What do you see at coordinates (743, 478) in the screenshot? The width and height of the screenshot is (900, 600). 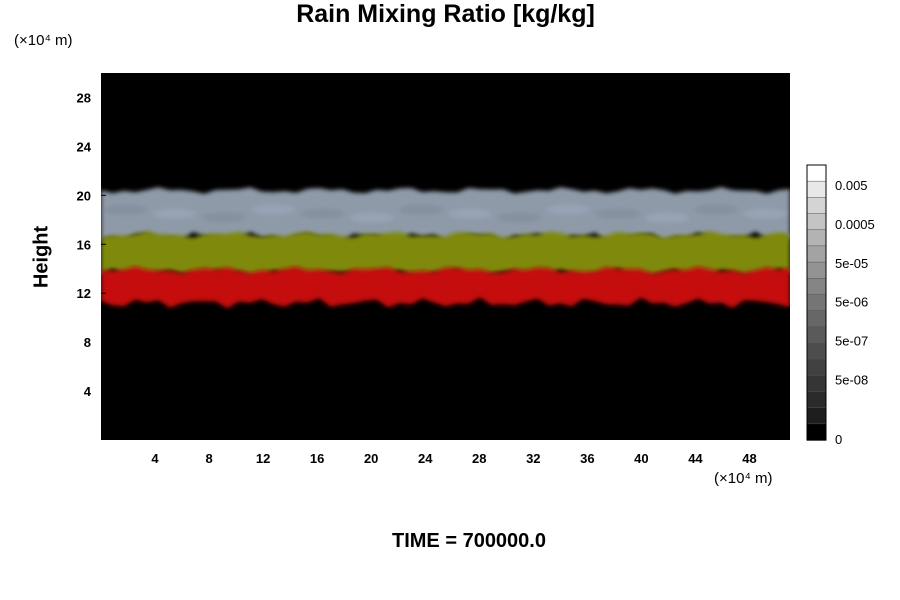 I see `x-axis-unit: (×10⁴ m)` at bounding box center [743, 478].